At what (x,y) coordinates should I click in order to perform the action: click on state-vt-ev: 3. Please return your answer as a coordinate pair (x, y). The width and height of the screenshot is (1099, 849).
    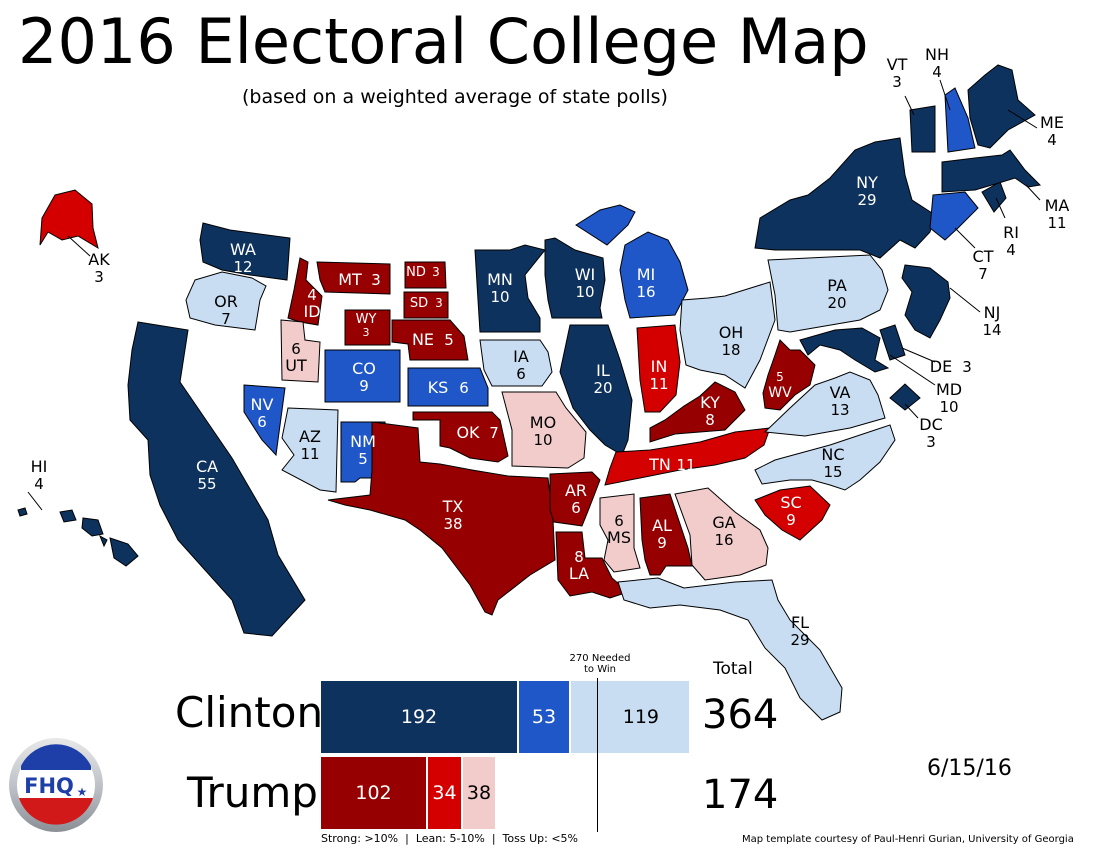
    Looking at the image, I should click on (897, 82).